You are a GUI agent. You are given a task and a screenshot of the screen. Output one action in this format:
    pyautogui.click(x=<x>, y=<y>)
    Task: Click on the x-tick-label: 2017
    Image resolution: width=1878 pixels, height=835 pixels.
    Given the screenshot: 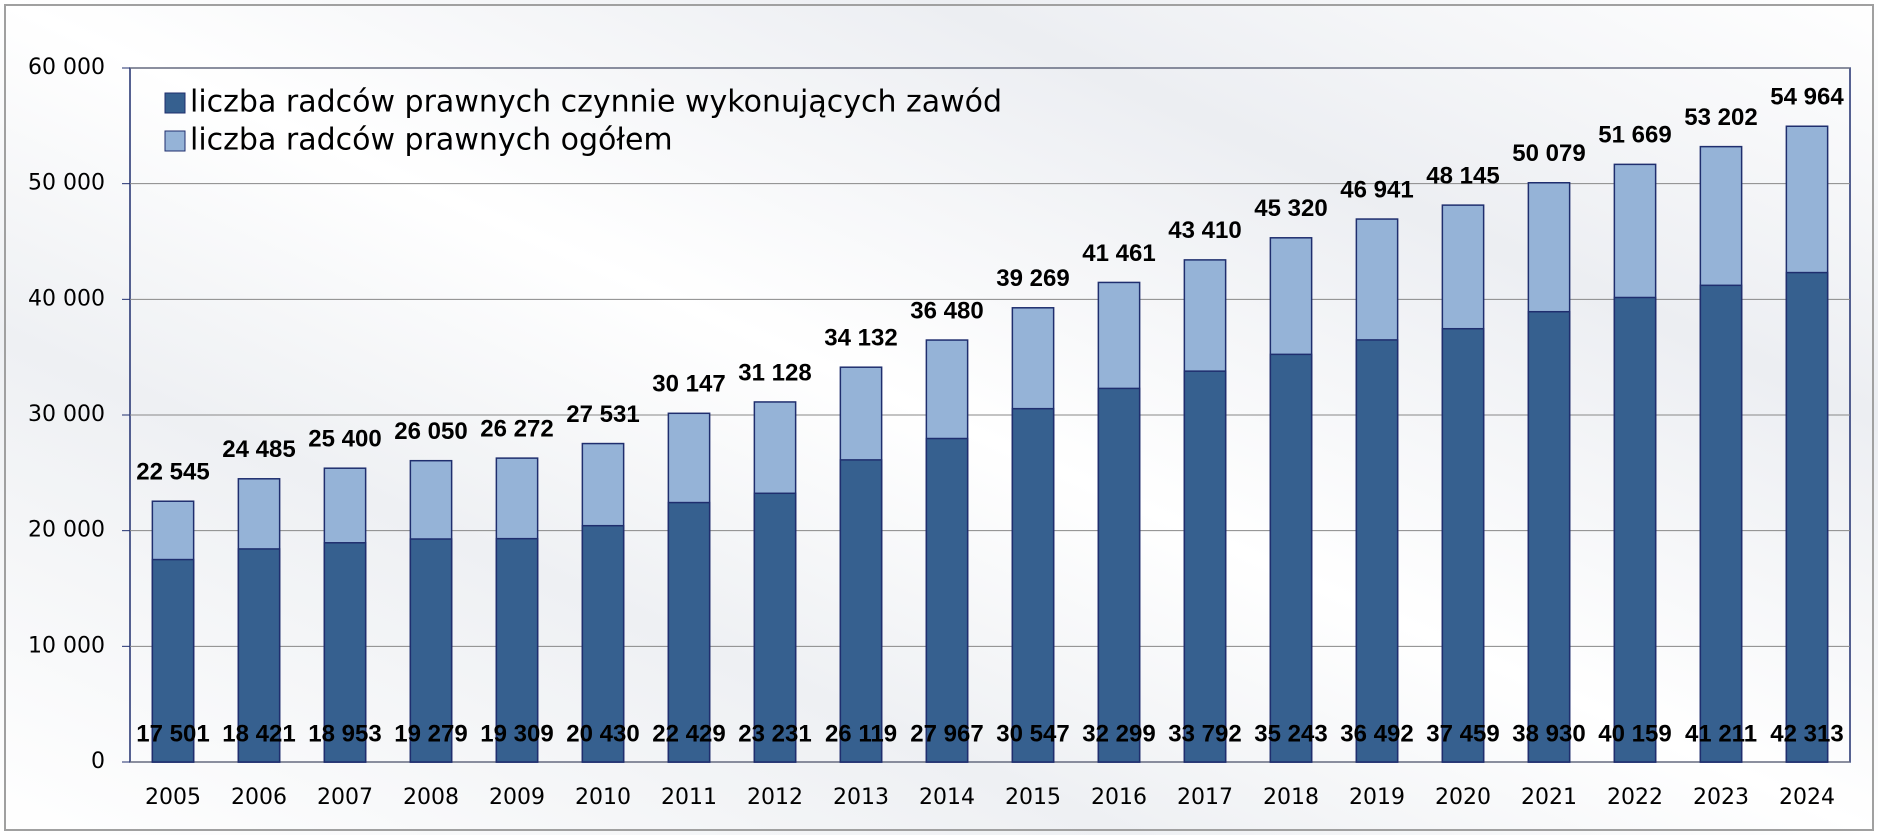 What is the action you would take?
    pyautogui.click(x=1205, y=797)
    